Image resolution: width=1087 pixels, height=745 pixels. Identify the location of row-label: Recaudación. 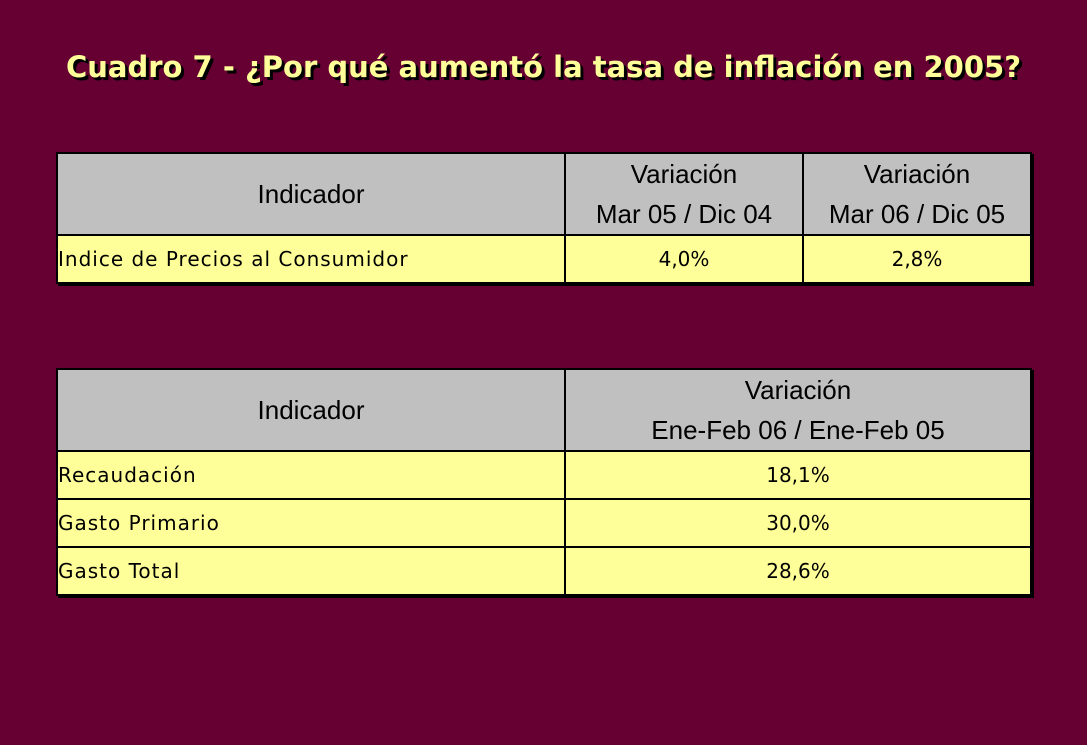
(311, 475).